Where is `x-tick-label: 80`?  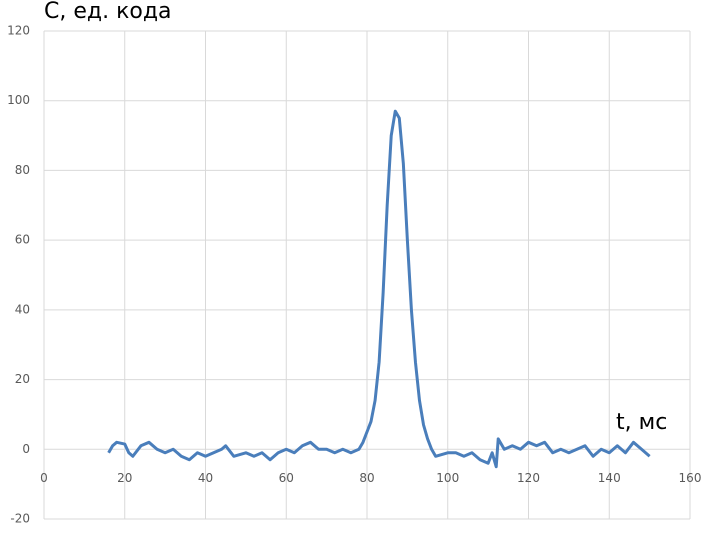
x-tick-label: 80 is located at coordinates (366, 478).